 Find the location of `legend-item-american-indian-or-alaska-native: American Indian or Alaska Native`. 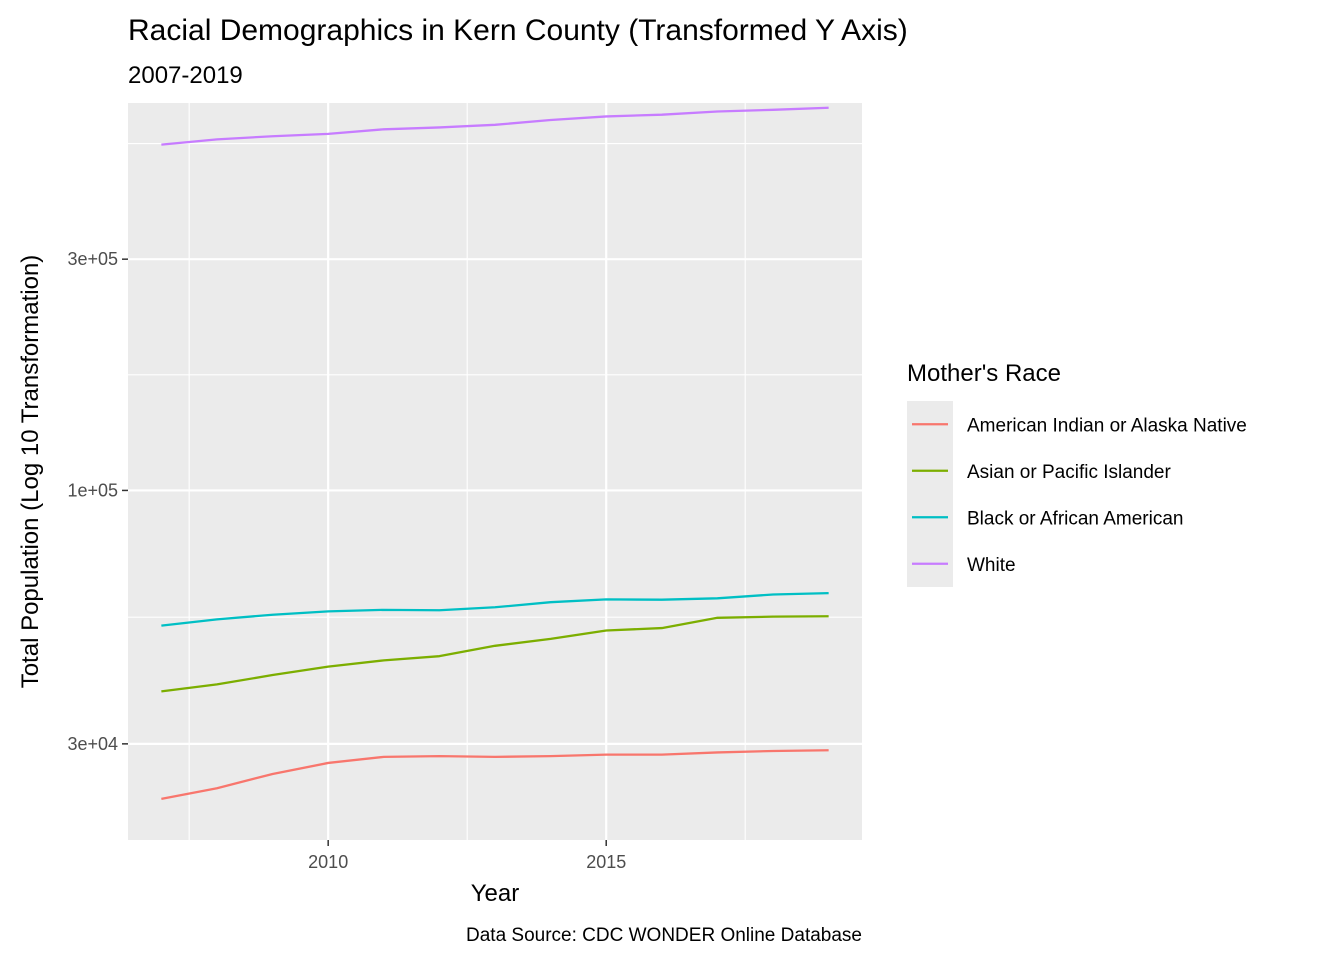

legend-item-american-indian-or-alaska-native: American Indian or Alaska Native is located at coordinates (1077, 424).